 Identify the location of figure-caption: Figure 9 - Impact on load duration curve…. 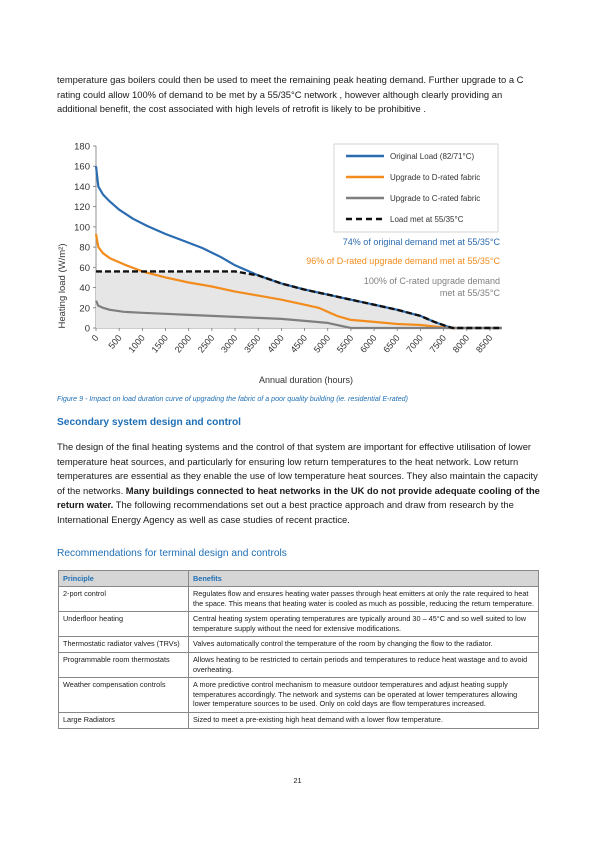
(232, 399).